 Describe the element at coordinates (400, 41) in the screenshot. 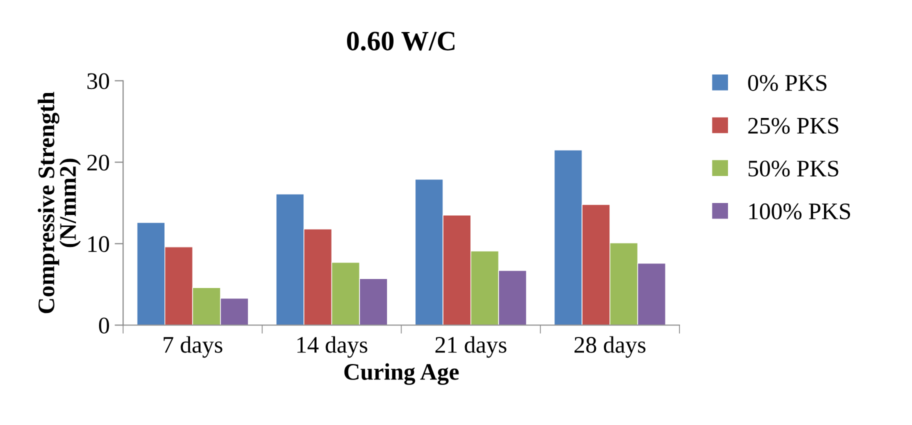

I see `chart-title: 0.60 W/C` at that location.